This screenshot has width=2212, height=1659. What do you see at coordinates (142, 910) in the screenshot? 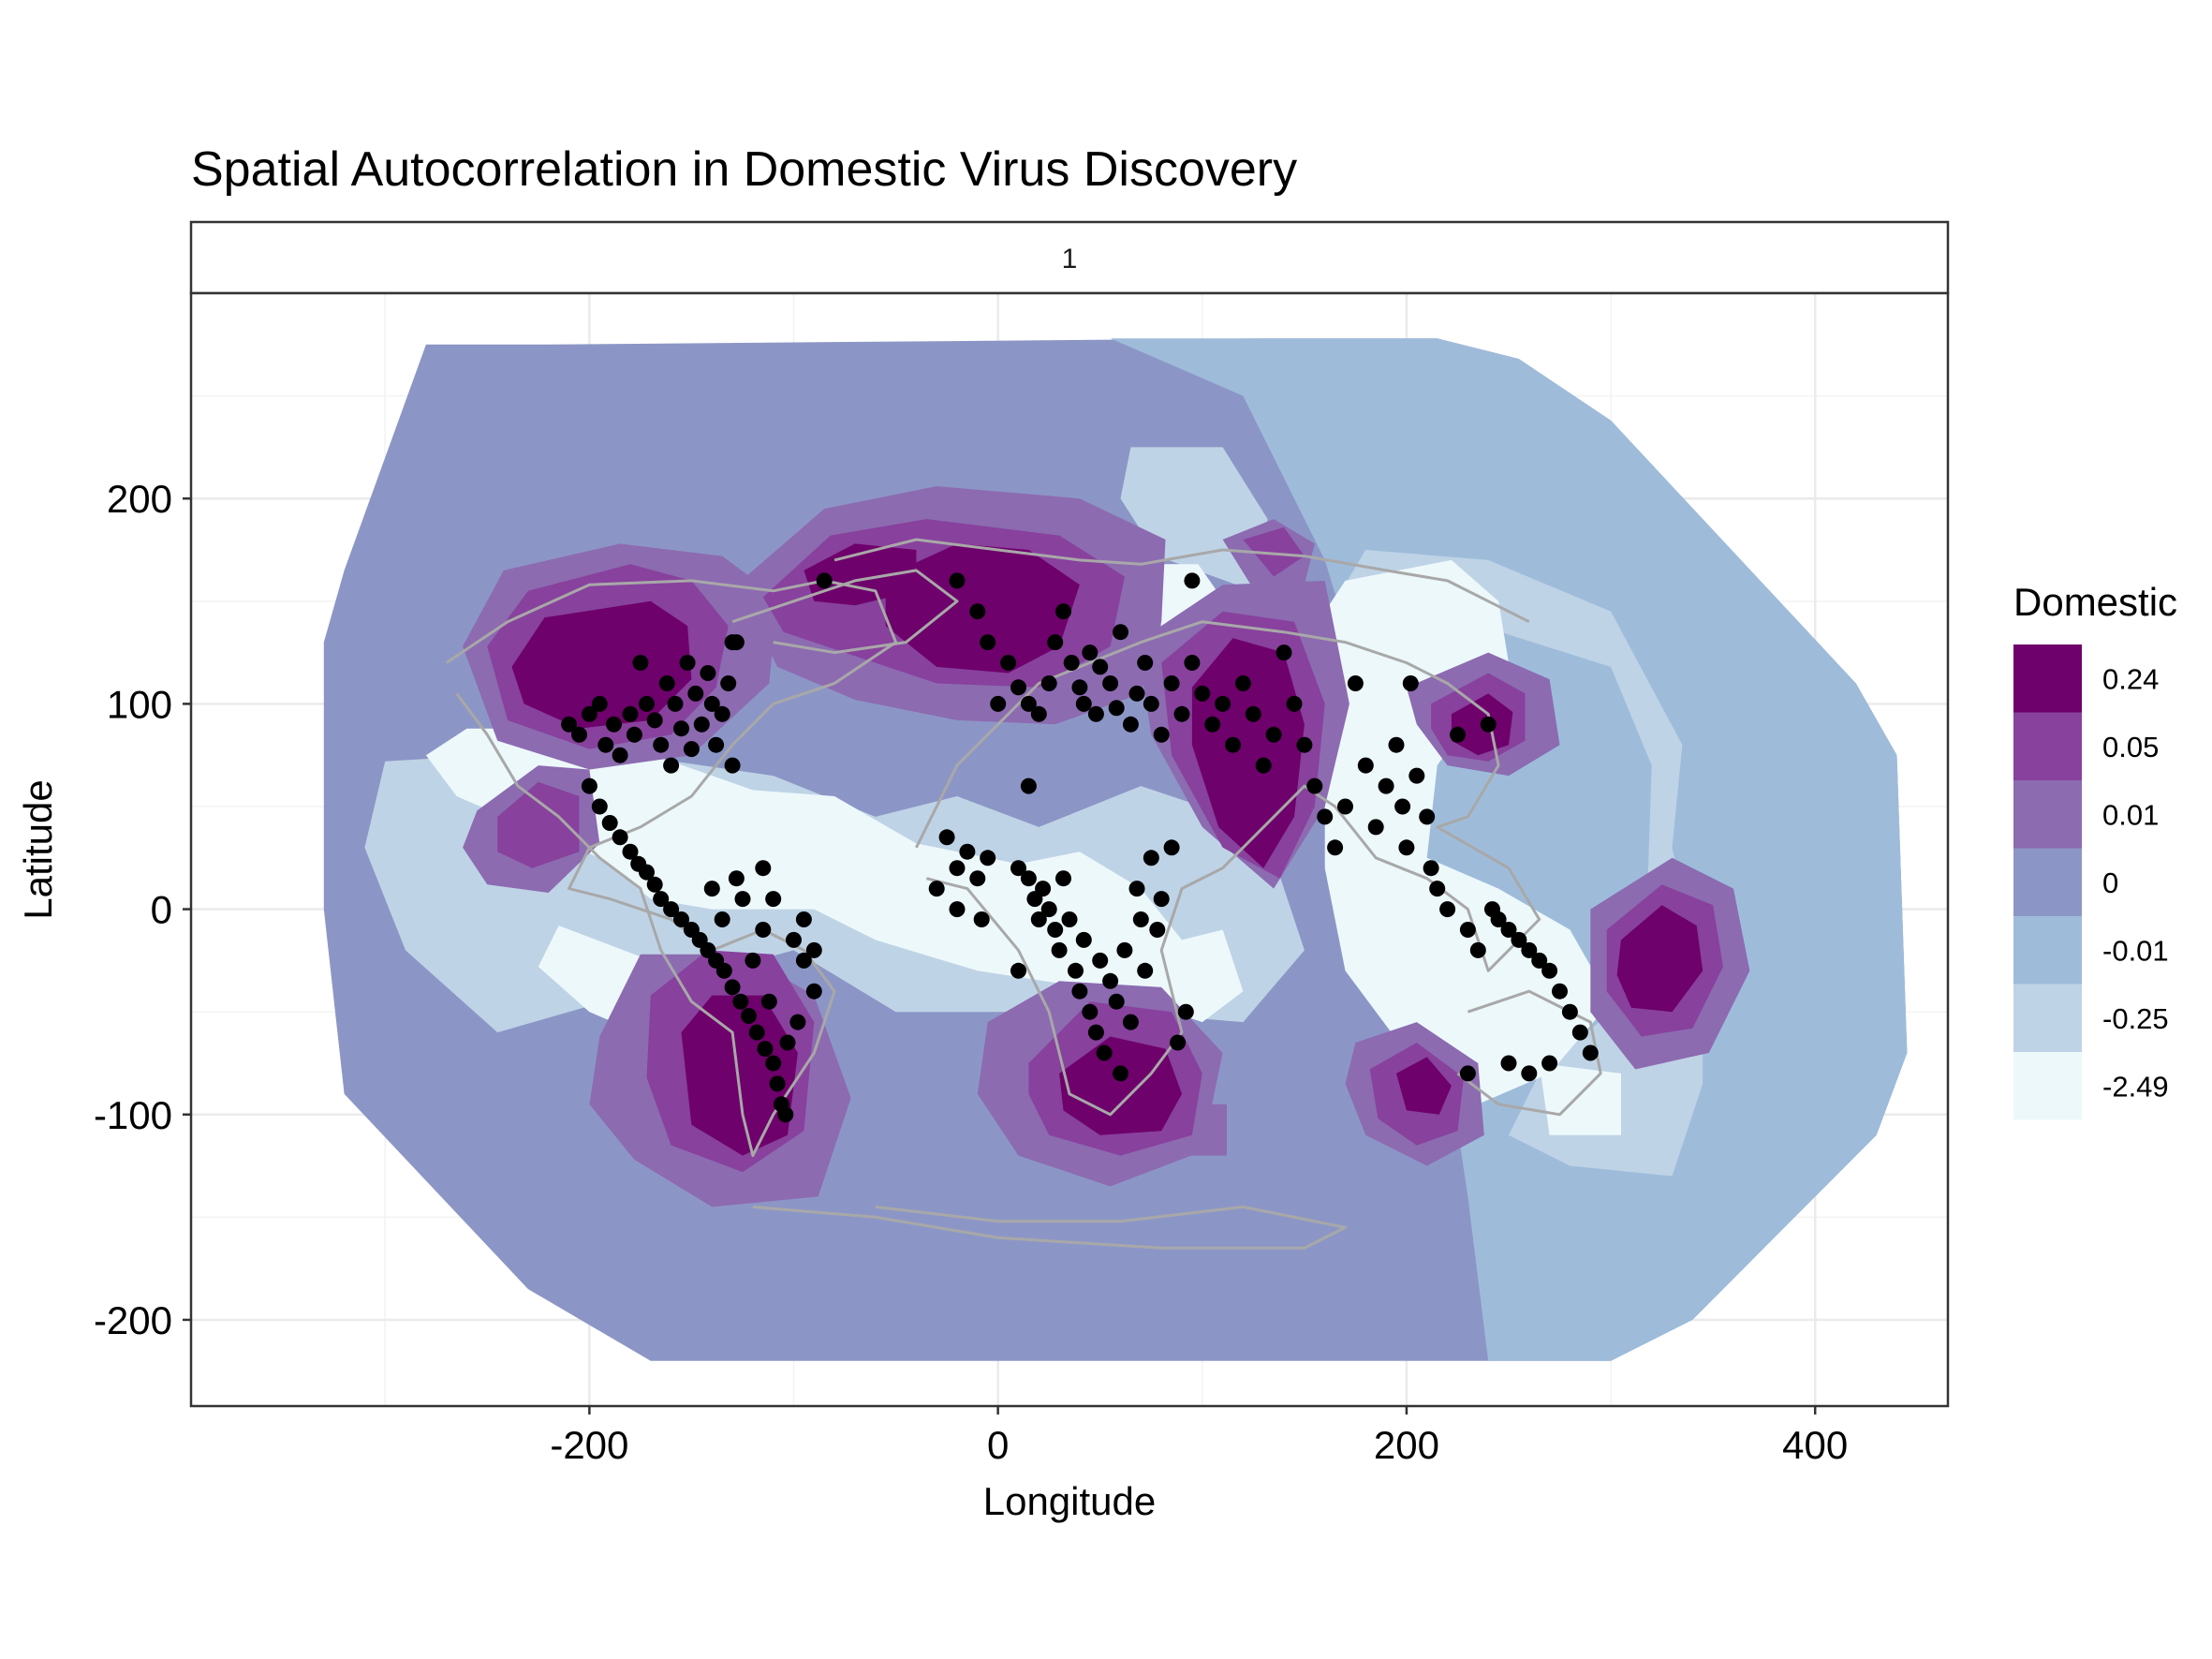
I see `y-axis: 200 100 0 -100 -200` at bounding box center [142, 910].